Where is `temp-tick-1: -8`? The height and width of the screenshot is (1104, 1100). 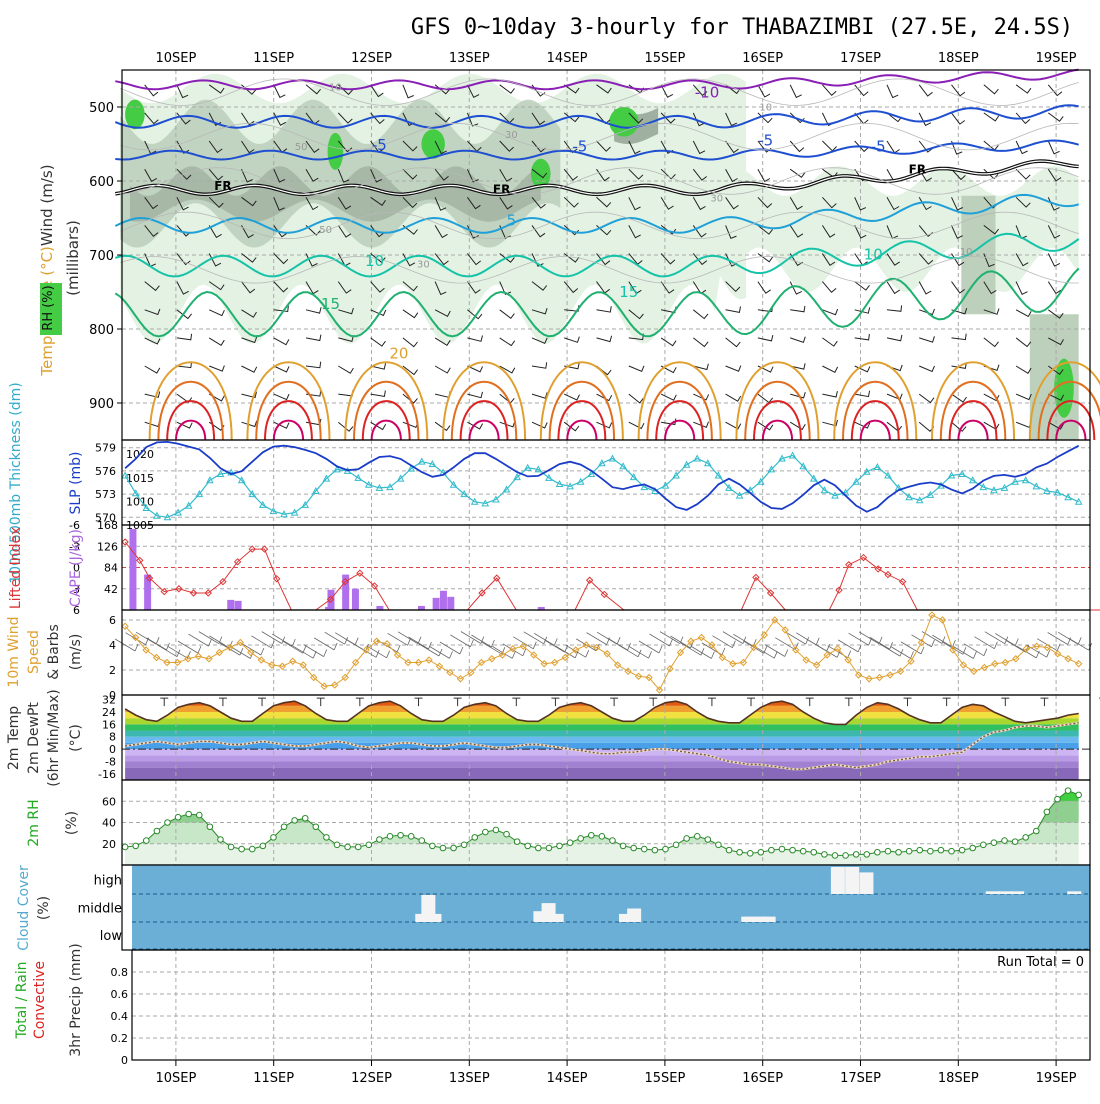
temp-tick-1: -8 is located at coordinates (110, 761).